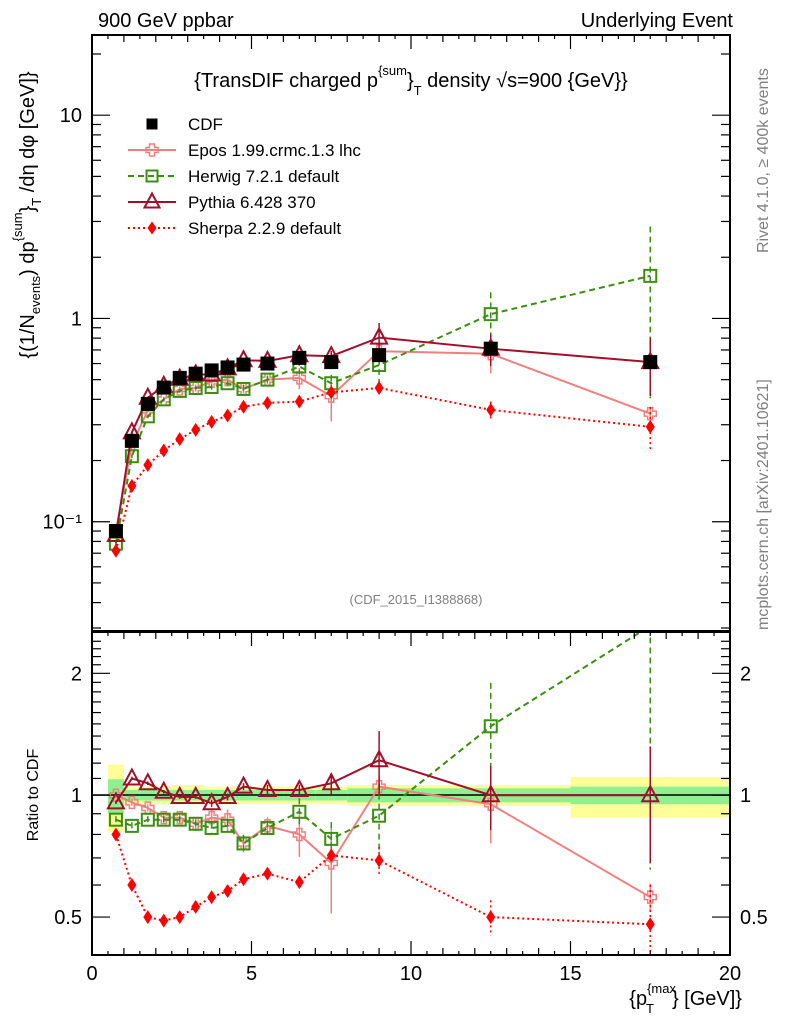  I want to click on header-right: Underlying Event, so click(657, 21).